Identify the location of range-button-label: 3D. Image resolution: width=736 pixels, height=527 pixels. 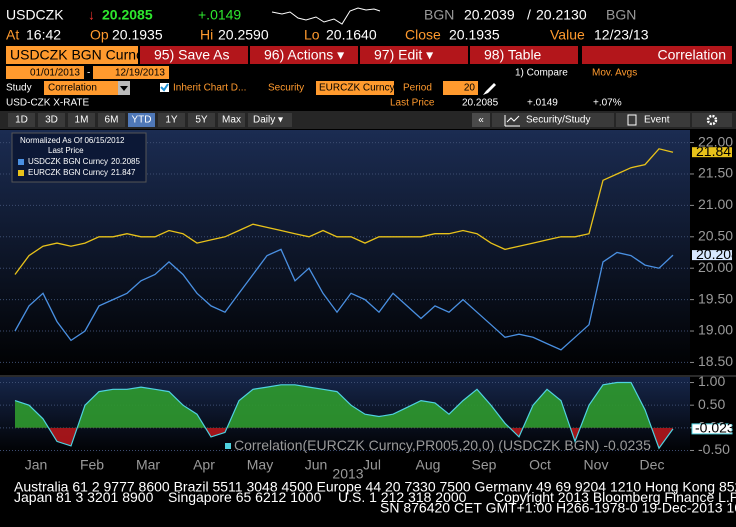
(51, 120).